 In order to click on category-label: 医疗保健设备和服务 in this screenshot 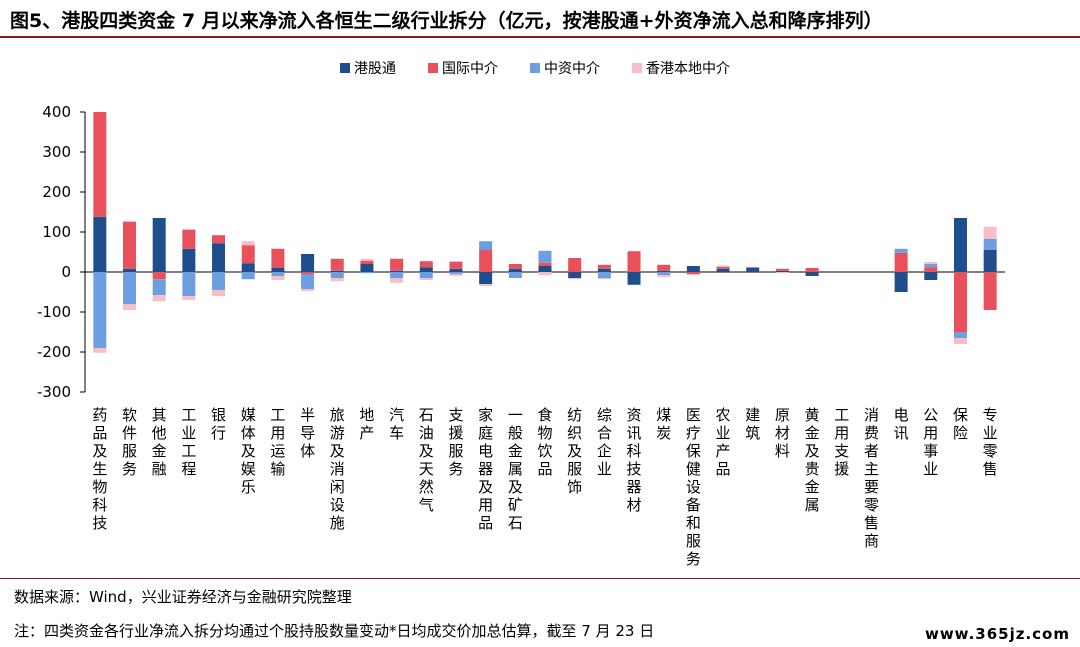, I will do `click(693, 487)`.